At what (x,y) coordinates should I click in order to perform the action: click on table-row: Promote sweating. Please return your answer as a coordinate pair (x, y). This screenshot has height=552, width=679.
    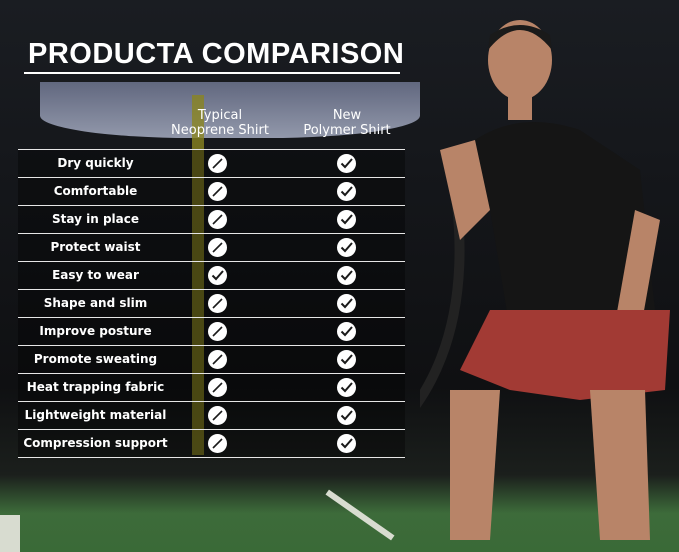
    Looking at the image, I should click on (211, 359).